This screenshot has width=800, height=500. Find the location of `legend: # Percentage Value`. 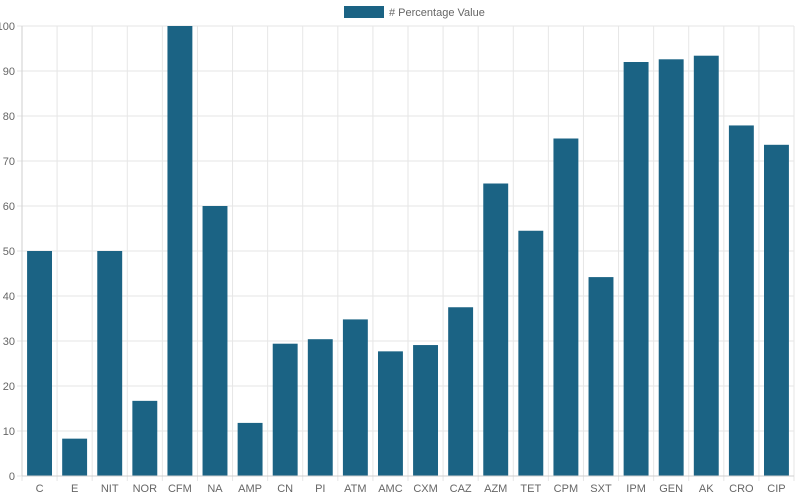

legend: # Percentage Value is located at coordinates (414, 12).